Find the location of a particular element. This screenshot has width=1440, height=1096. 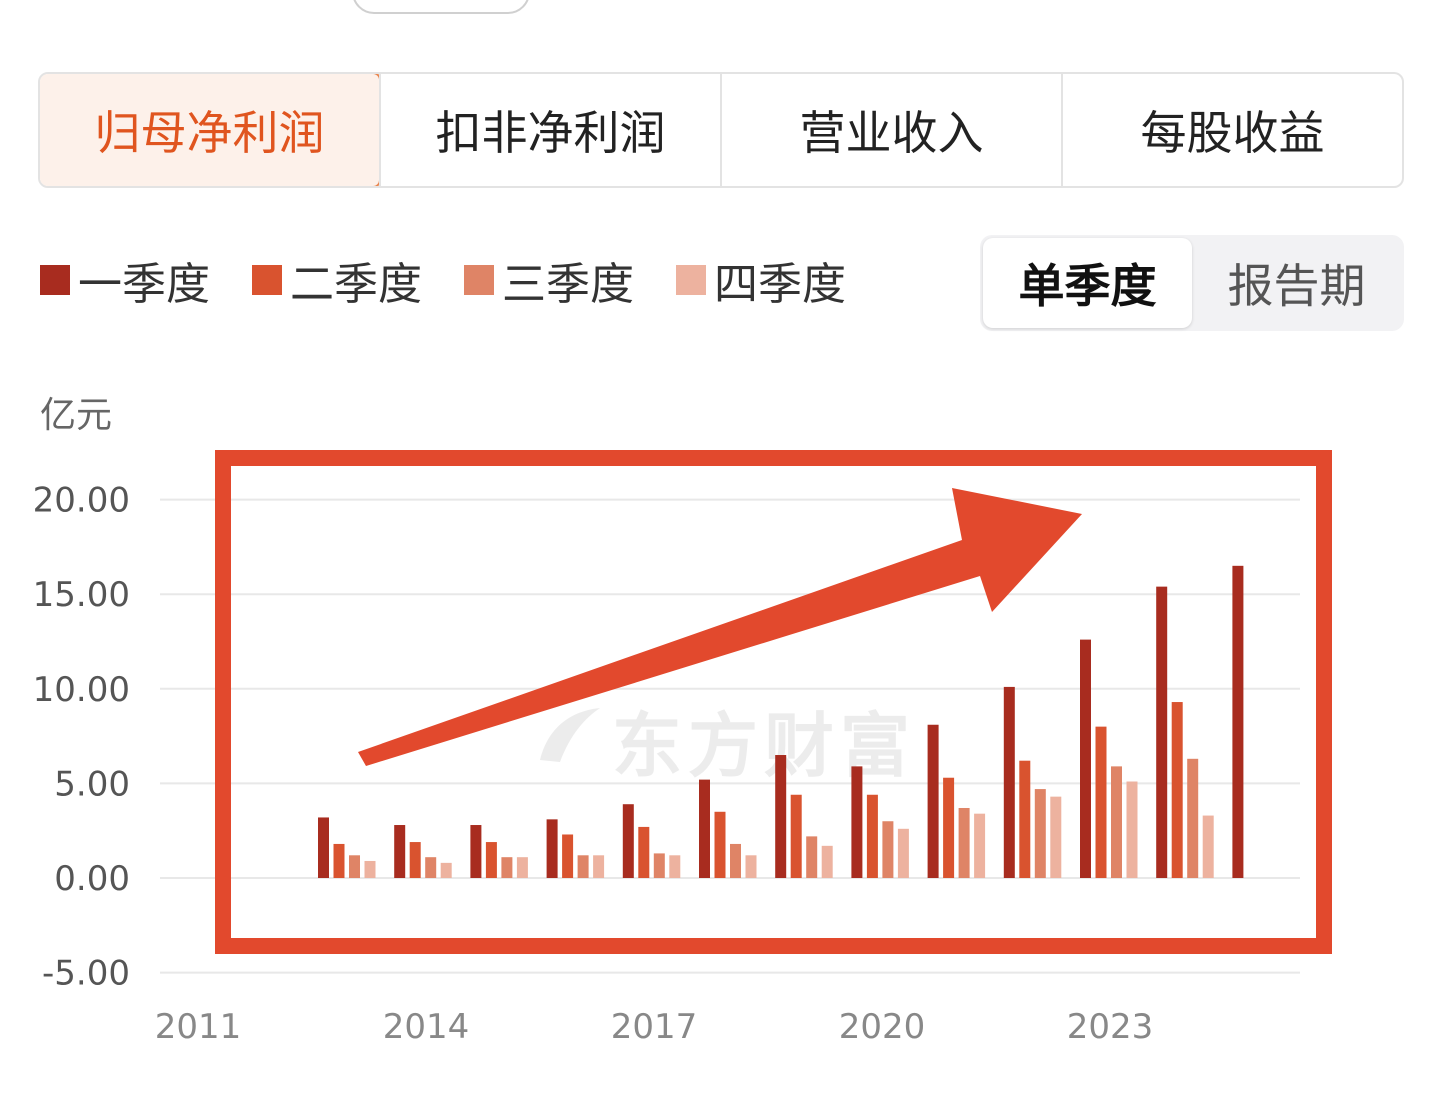

x-tick-label: 2017 is located at coordinates (654, 1027).